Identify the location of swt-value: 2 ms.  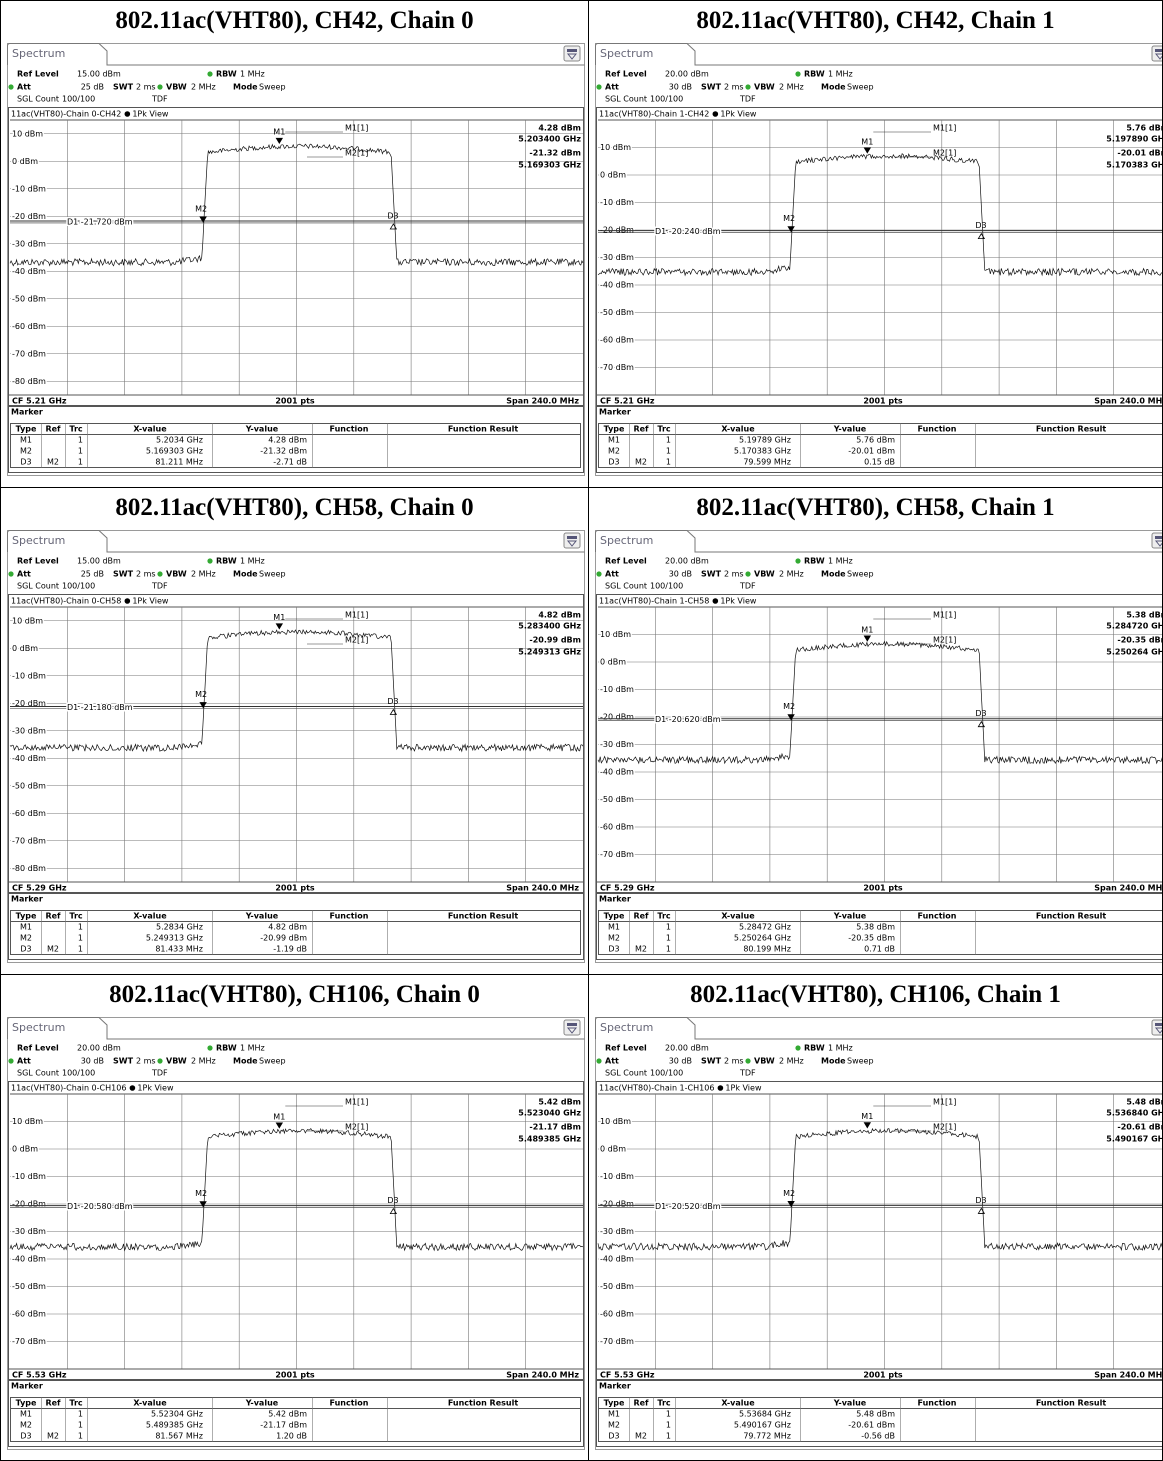
(146, 87).